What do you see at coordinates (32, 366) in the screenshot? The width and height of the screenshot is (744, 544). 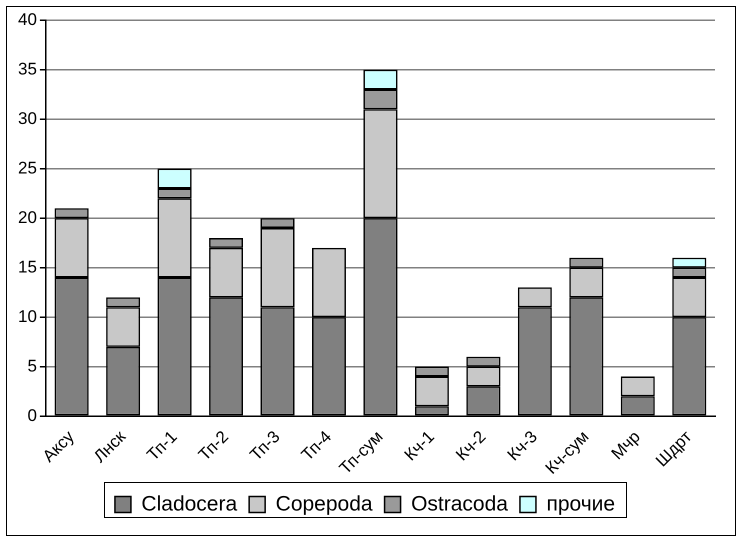 I see `y-tick-label: 5` at bounding box center [32, 366].